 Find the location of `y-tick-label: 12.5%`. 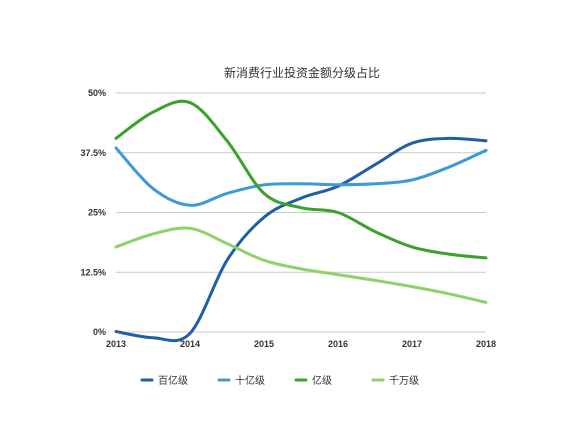

y-tick-label: 12.5% is located at coordinates (93, 272).